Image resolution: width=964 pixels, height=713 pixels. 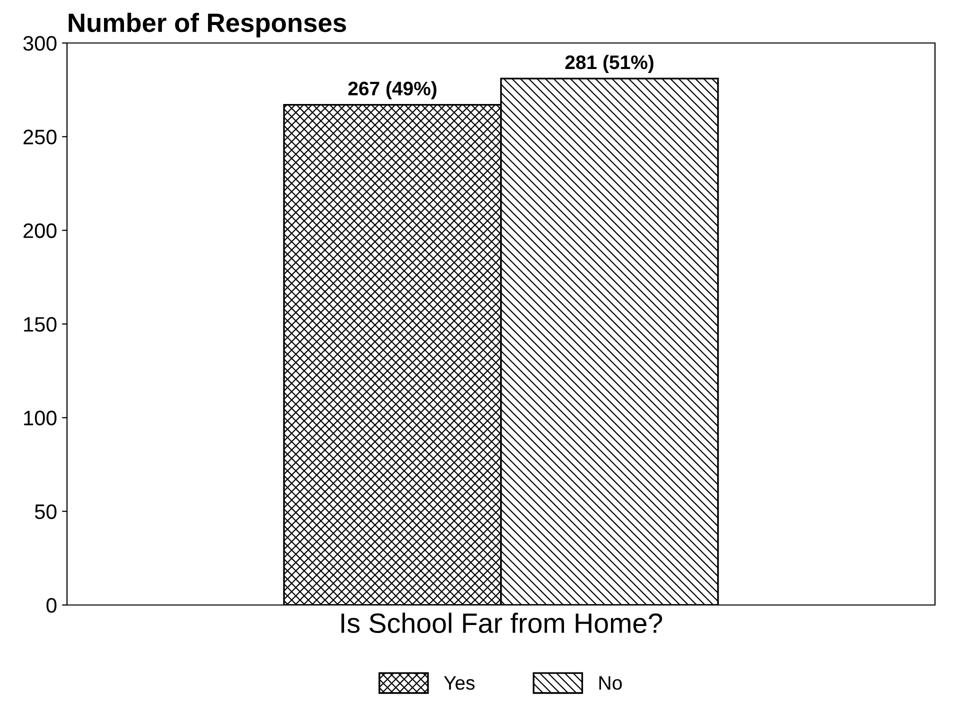 What do you see at coordinates (392, 90) in the screenshot?
I see `data-label: 267 (49%)` at bounding box center [392, 90].